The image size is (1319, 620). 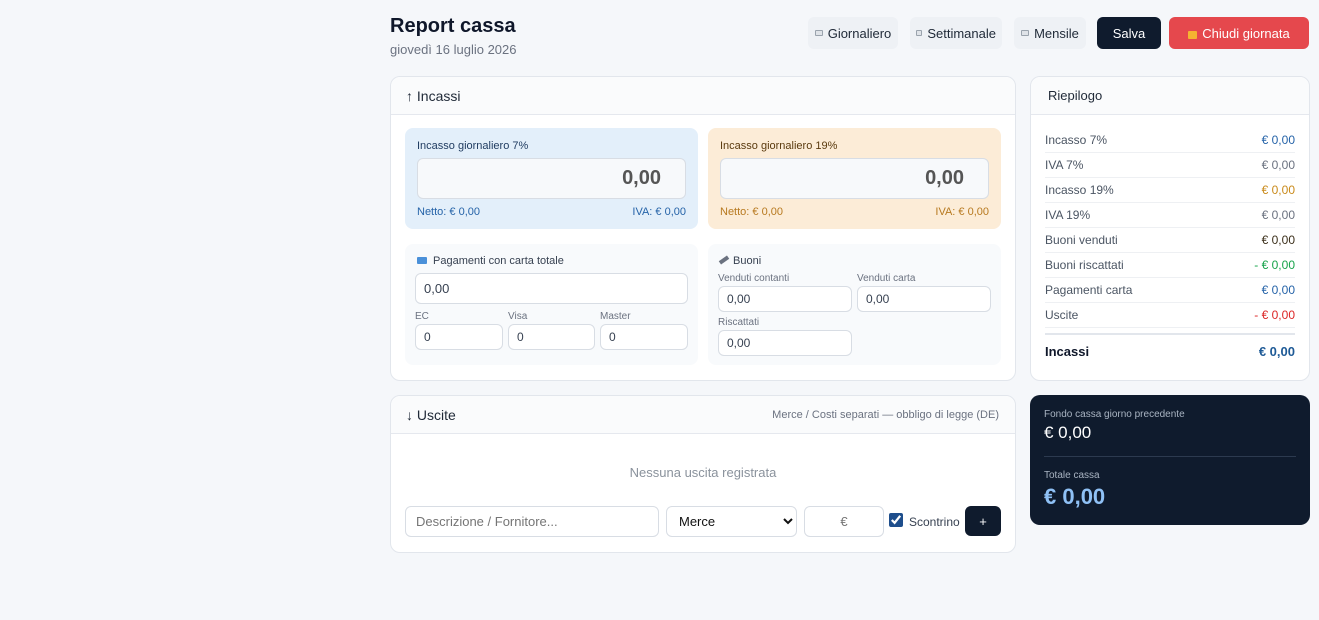 What do you see at coordinates (1170, 190) in the screenshot?
I see `summary-row: Incasso 19% € 0,00` at bounding box center [1170, 190].